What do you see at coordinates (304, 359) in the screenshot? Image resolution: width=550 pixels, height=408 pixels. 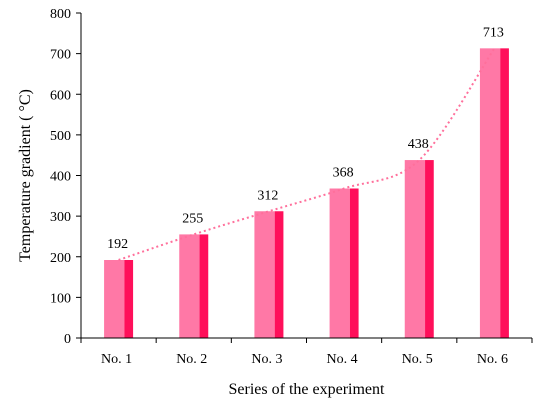 I see `x-axis-tick-labels: No. 1 No. 2 No. 3 No. 4 No. 5 No. 6` at bounding box center [304, 359].